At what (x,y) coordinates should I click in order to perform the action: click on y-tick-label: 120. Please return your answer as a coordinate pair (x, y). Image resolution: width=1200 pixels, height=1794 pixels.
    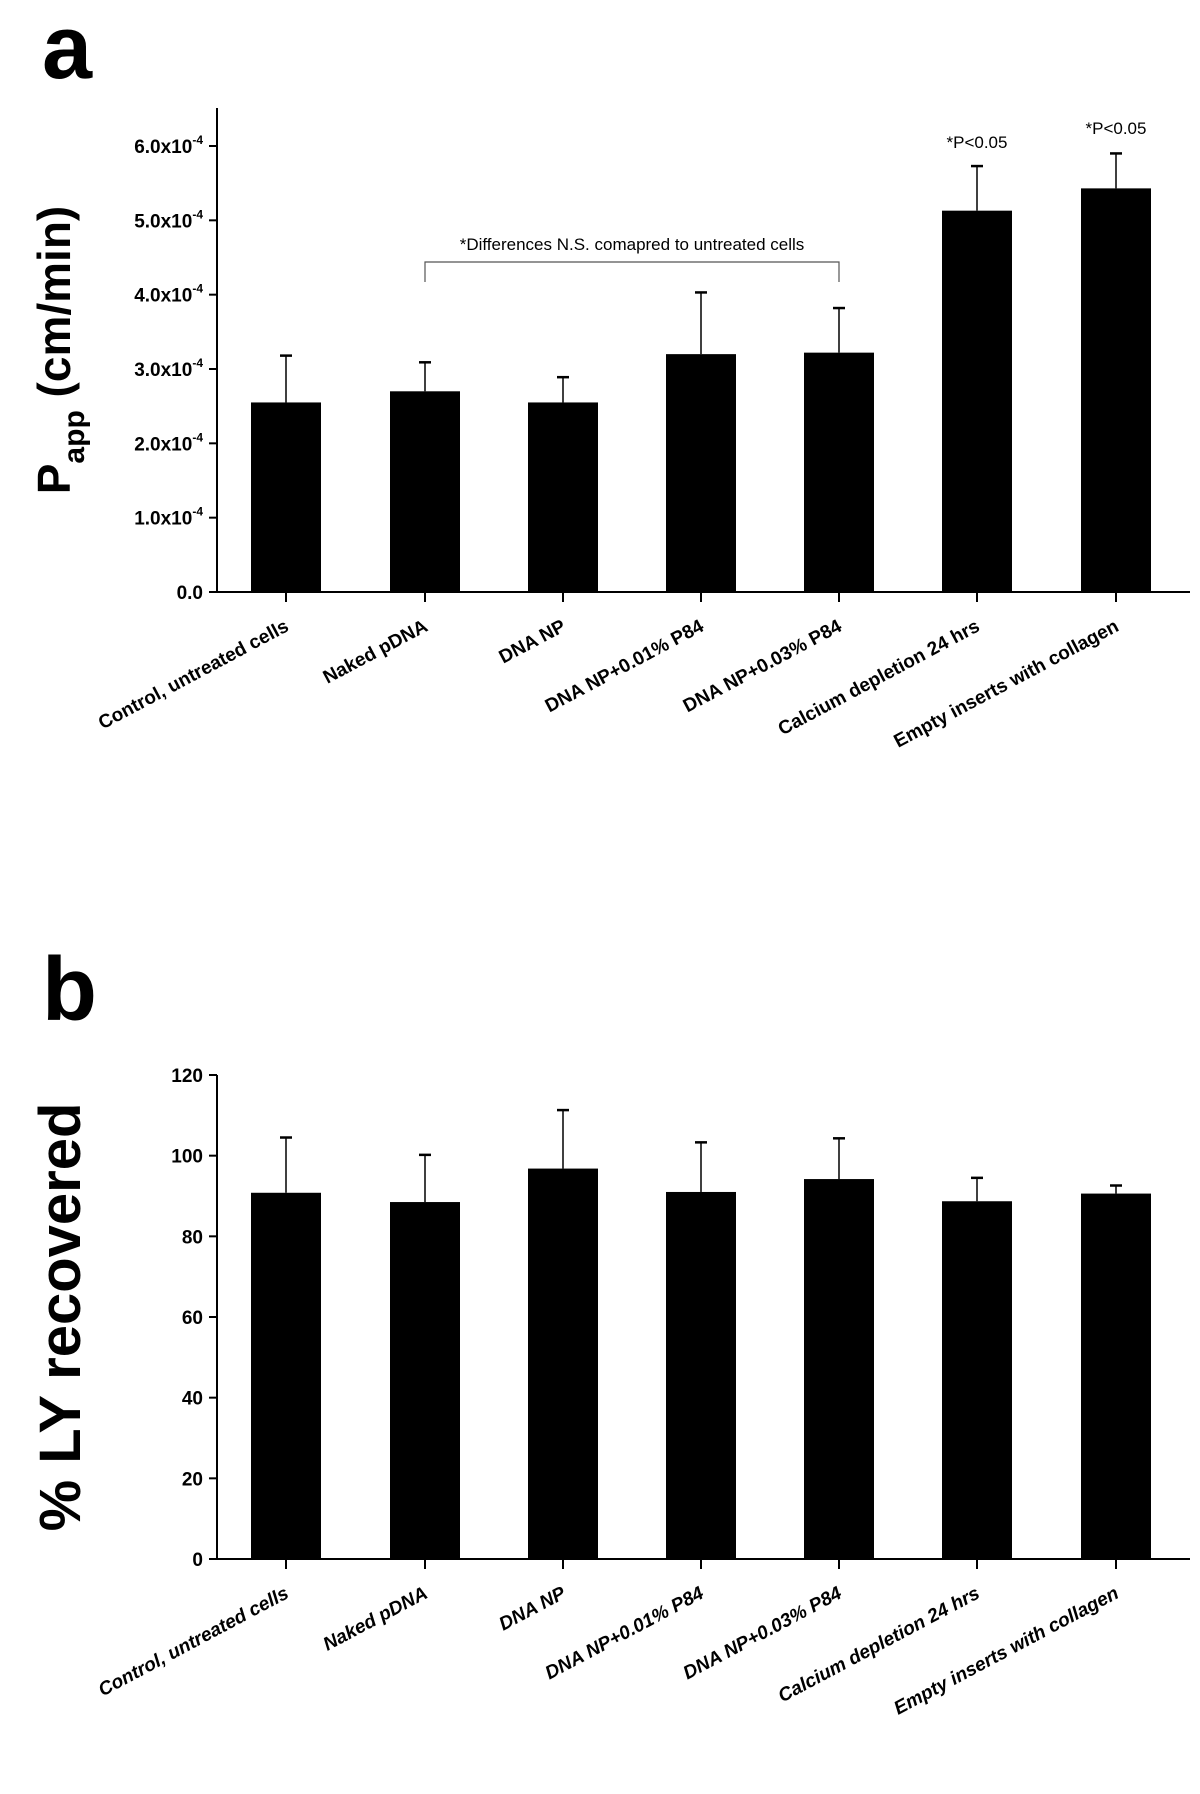
    Looking at the image, I should click on (187, 1076).